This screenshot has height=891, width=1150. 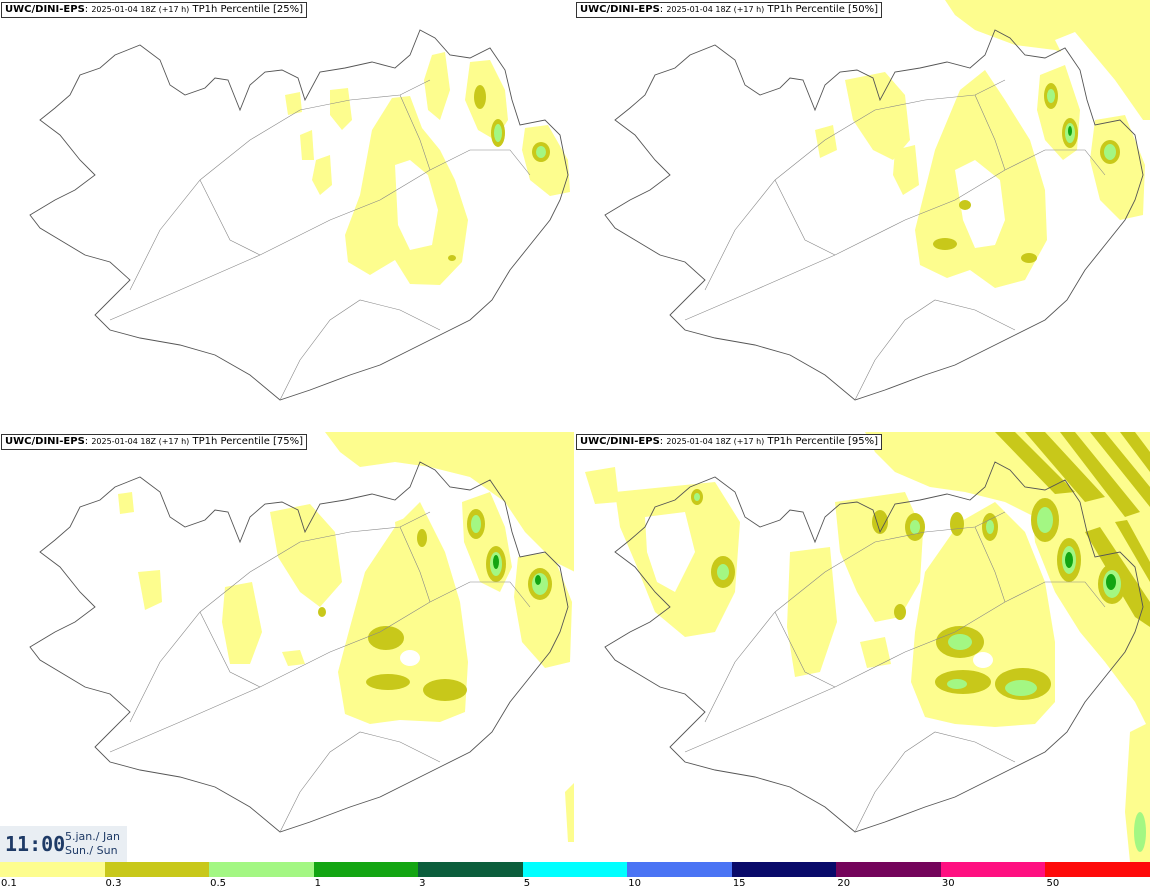 What do you see at coordinates (91, 850) in the screenshot?
I see `valid-day: Sun./ Sun` at bounding box center [91, 850].